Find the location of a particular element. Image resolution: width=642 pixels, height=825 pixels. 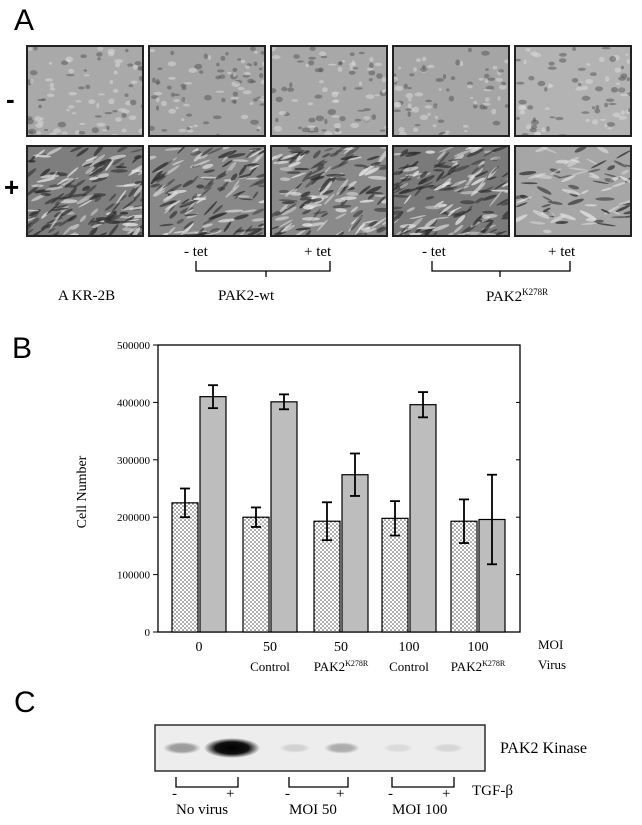

band-2-plus is located at coordinates (342, 748).